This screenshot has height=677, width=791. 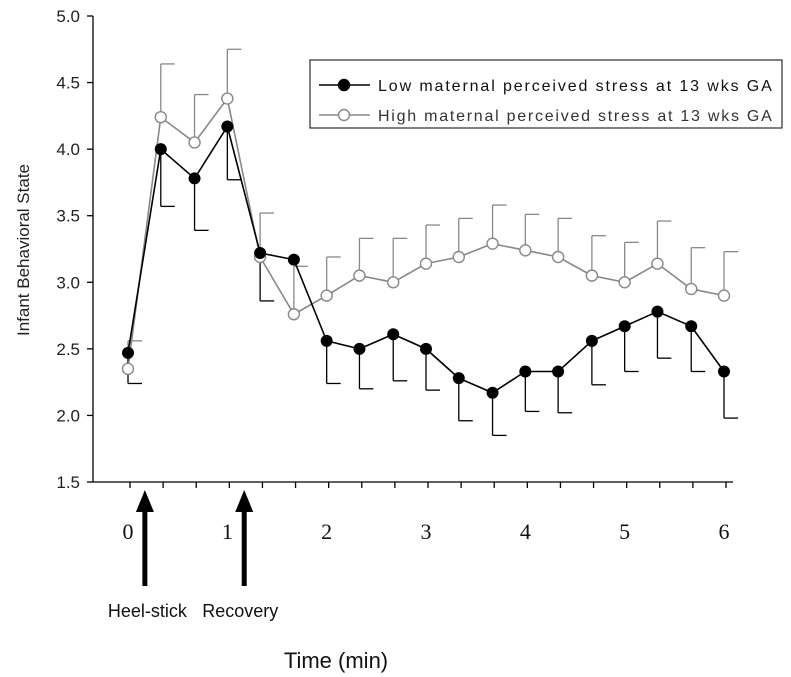 I want to click on y-tick-label: 5.0, so click(x=68, y=16).